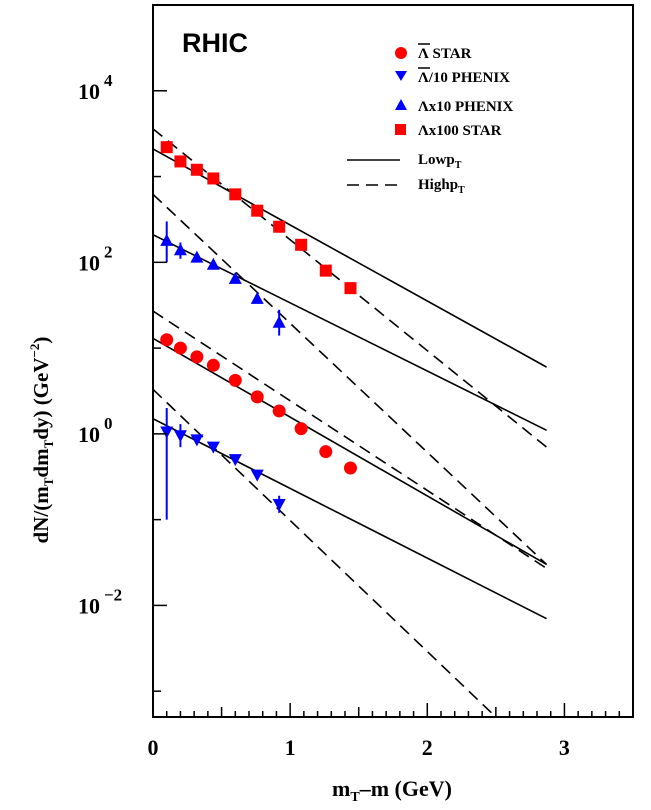 Image resolution: width=651 pixels, height=810 pixels. I want to click on legend-label-lambda-10-phenix: Λ/10 PHENIX, so click(464, 78).